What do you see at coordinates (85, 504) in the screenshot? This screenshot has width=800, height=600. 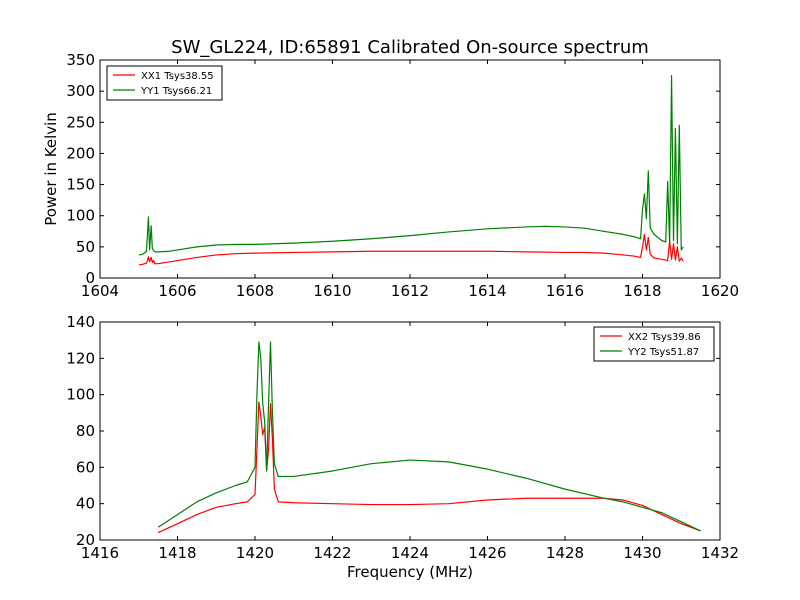 I see `y-tick-label: 40` at bounding box center [85, 504].